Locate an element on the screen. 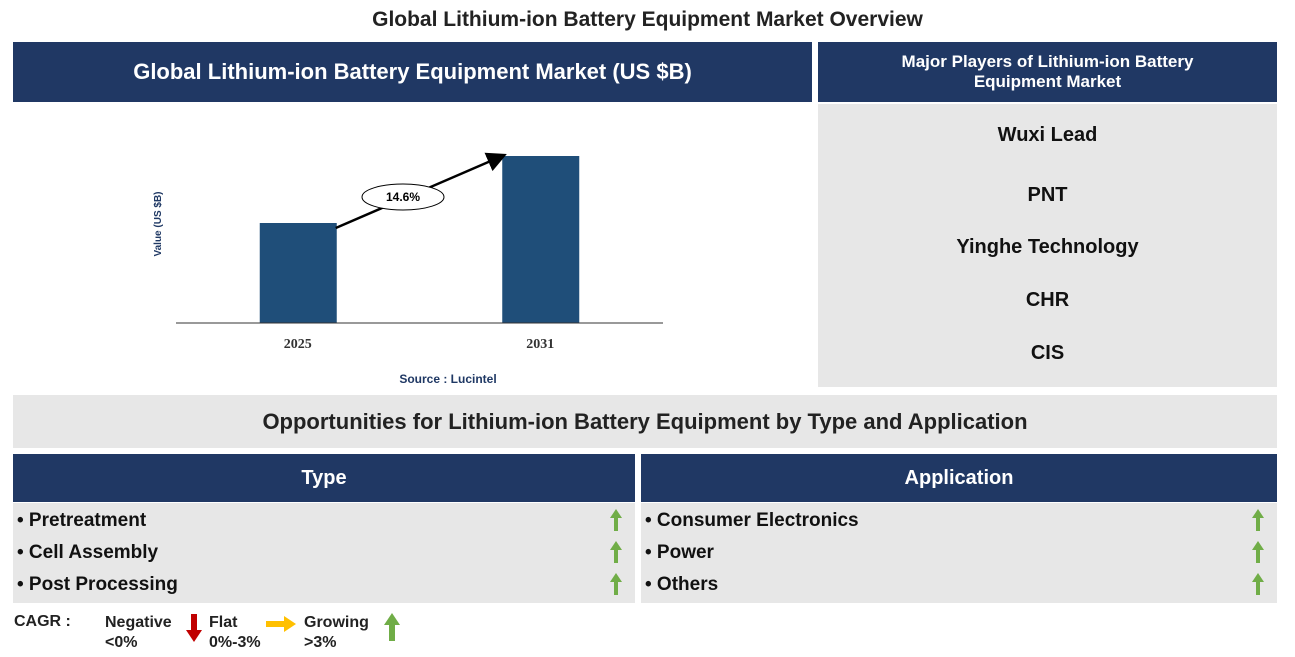  cagr-label: 14.6% is located at coordinates (403, 197).